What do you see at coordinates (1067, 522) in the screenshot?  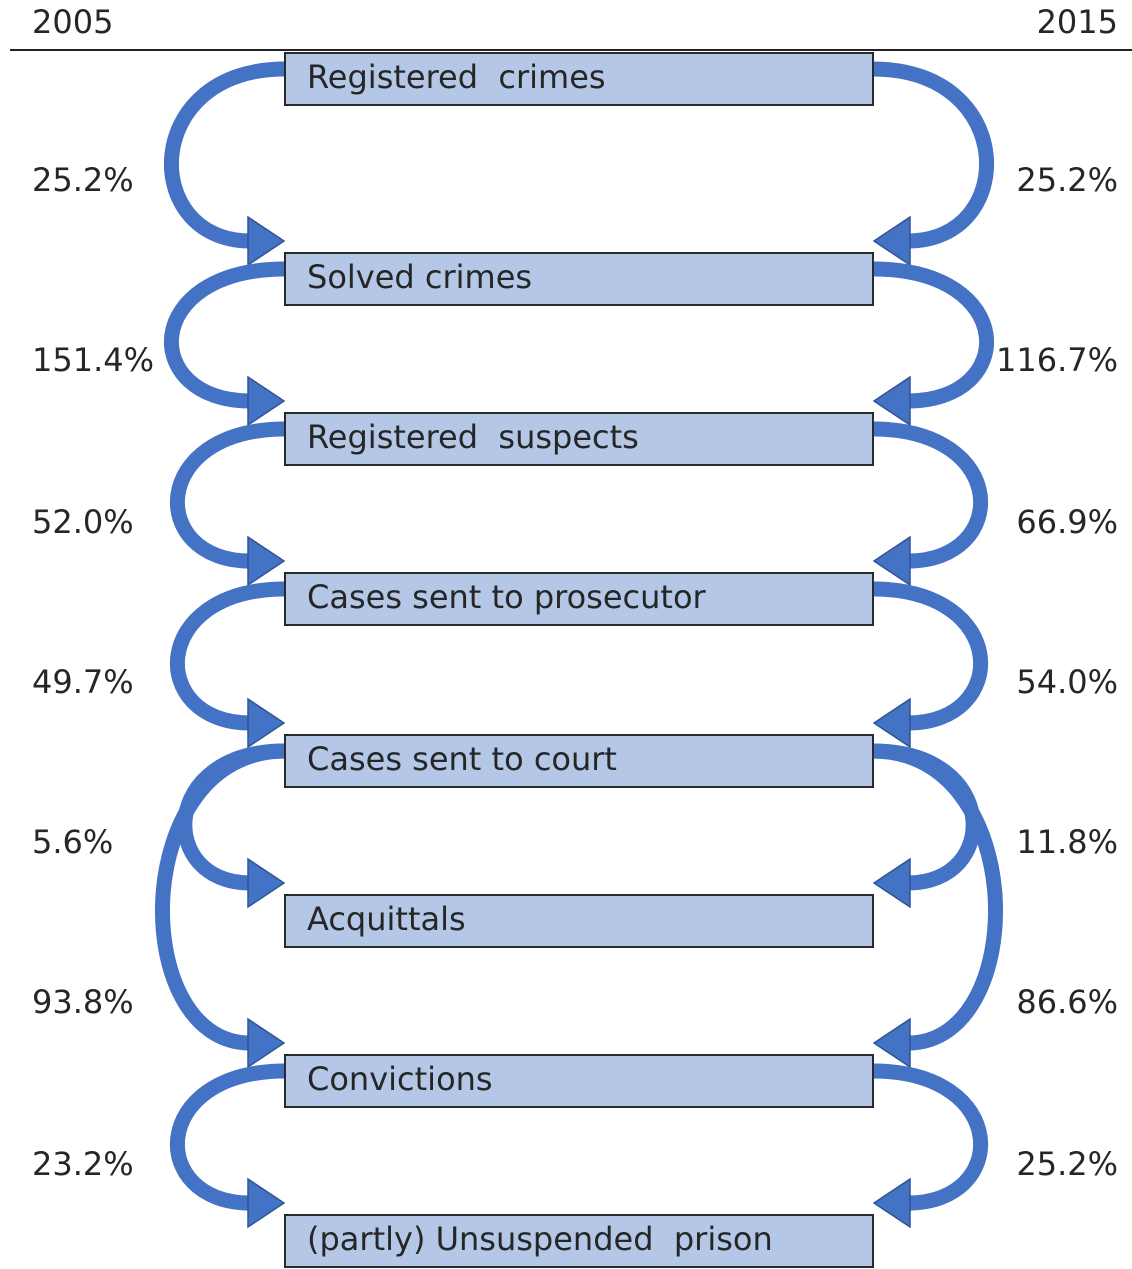 I see `right-rate: 66.9%` at bounding box center [1067, 522].